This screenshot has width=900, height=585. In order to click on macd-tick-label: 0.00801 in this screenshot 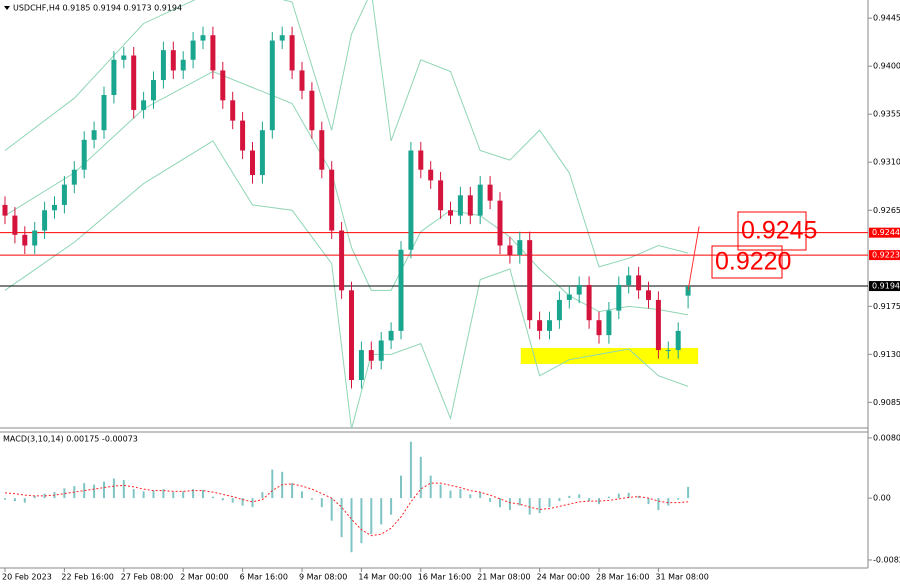, I will do `click(886, 437)`.